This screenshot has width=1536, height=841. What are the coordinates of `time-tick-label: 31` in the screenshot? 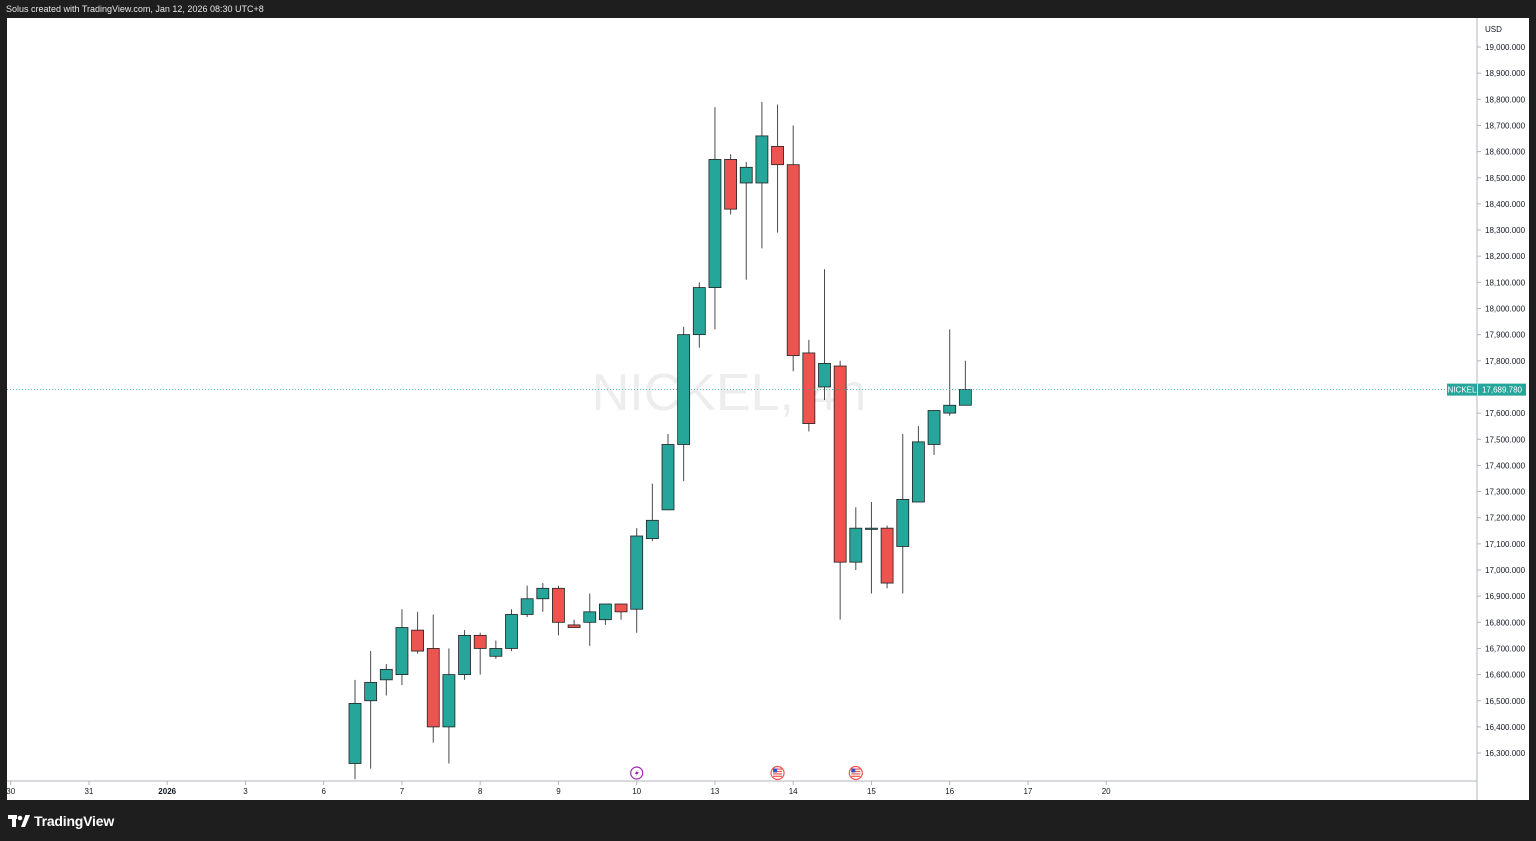 It's located at (88, 791).